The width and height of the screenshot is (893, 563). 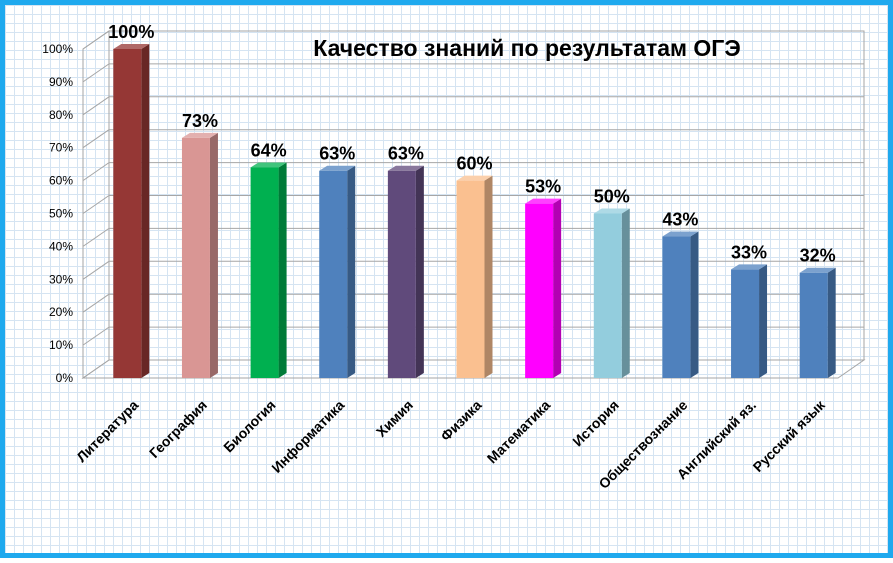 I want to click on data-label: 32%, so click(x=818, y=256).